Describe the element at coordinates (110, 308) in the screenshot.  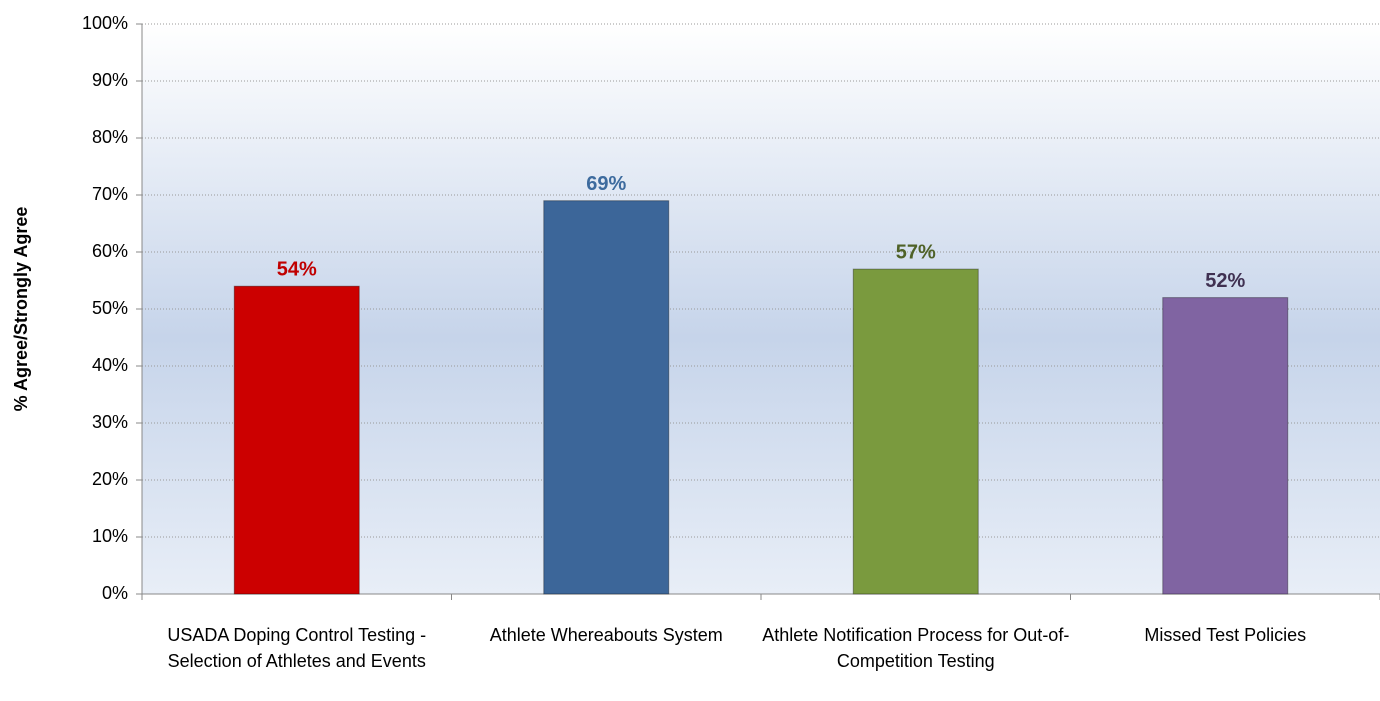
I see `y-tick-label: 50%` at that location.